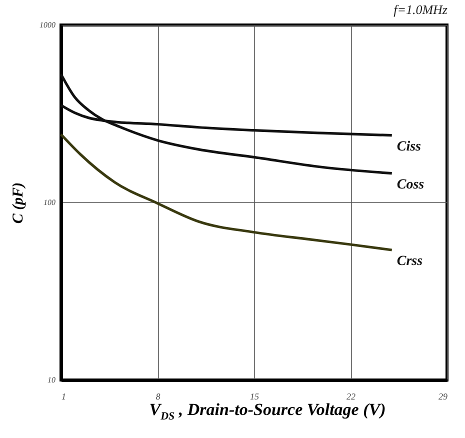  What do you see at coordinates (48, 25) in the screenshot?
I see `y-tick-label: 1000` at bounding box center [48, 25].